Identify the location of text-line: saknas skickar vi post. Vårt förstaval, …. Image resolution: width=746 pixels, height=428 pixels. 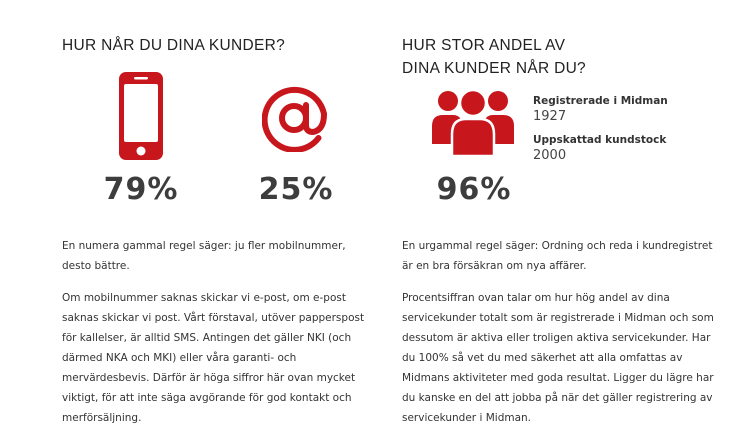
(213, 318).